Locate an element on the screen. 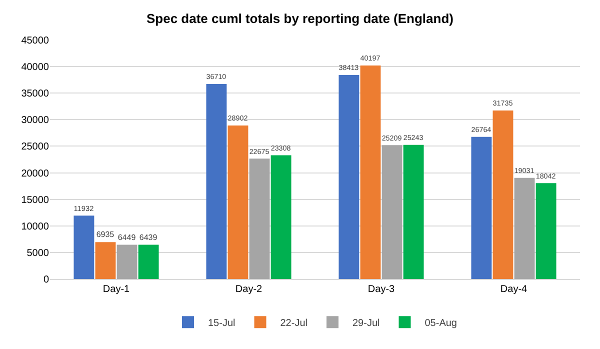  data-label: 6449 is located at coordinates (127, 237).